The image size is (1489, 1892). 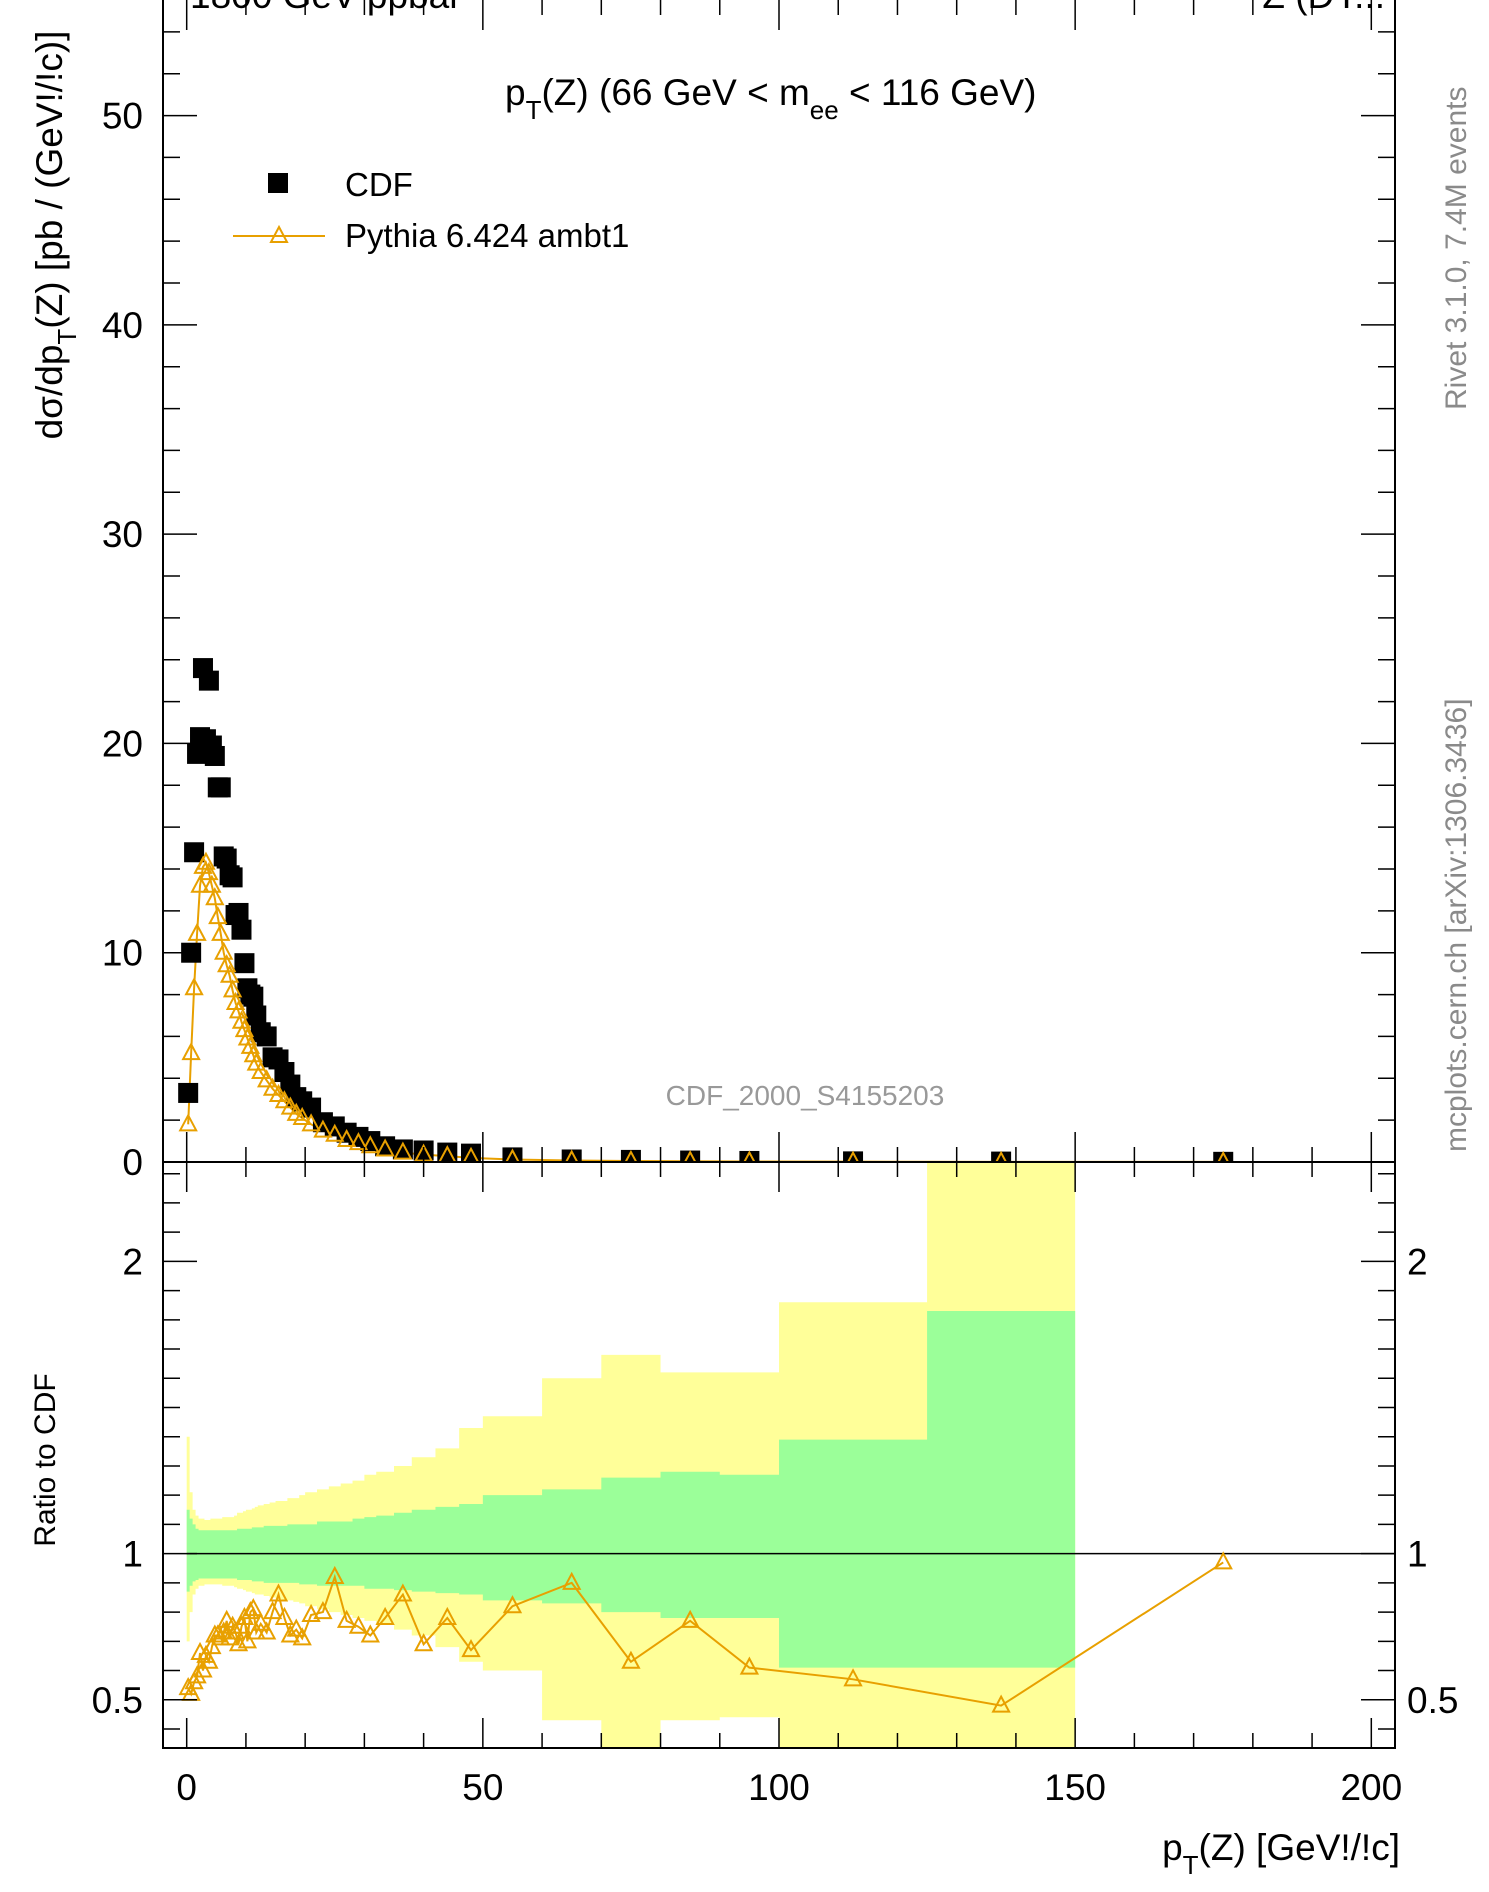 What do you see at coordinates (132, 1162) in the screenshot?
I see `main-y-tick-label: 0` at bounding box center [132, 1162].